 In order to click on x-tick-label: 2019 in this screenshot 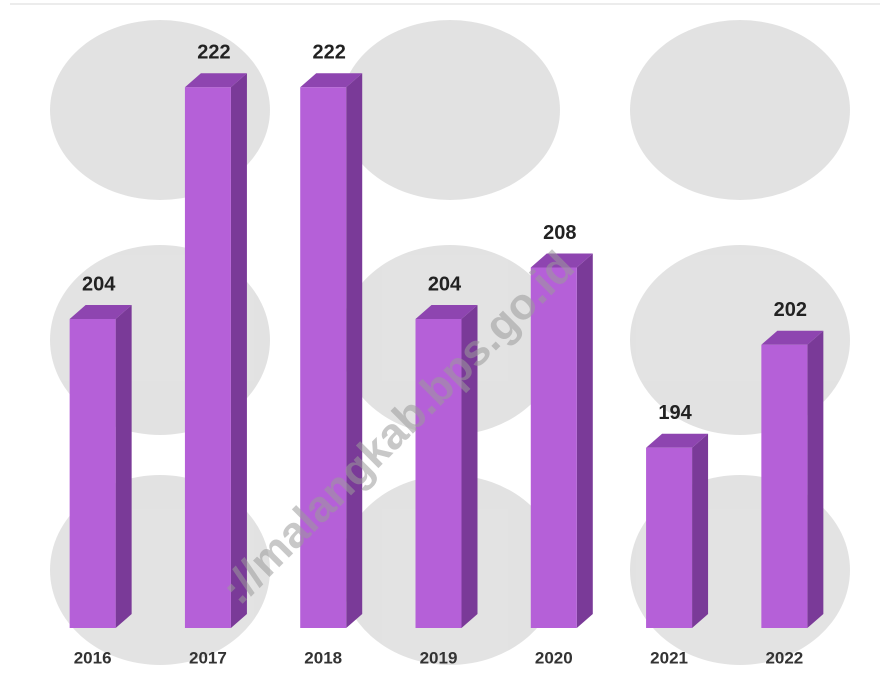, I will do `click(439, 657)`.